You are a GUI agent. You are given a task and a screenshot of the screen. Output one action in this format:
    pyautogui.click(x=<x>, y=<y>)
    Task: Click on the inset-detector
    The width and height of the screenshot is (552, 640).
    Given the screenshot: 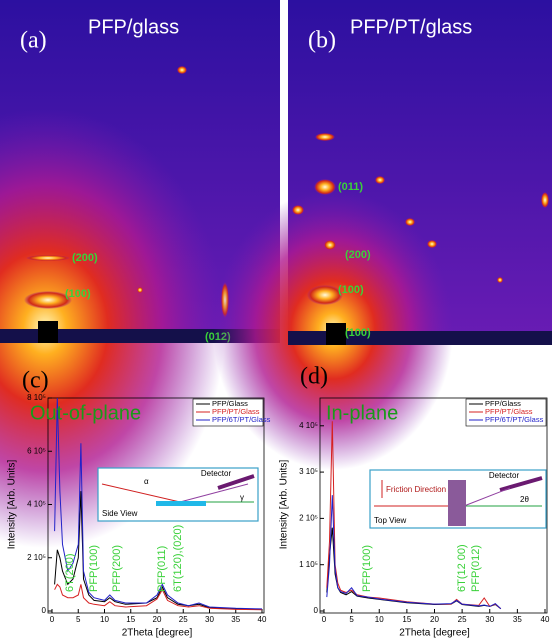 What is the action you would take?
    pyautogui.click(x=521, y=484)
    